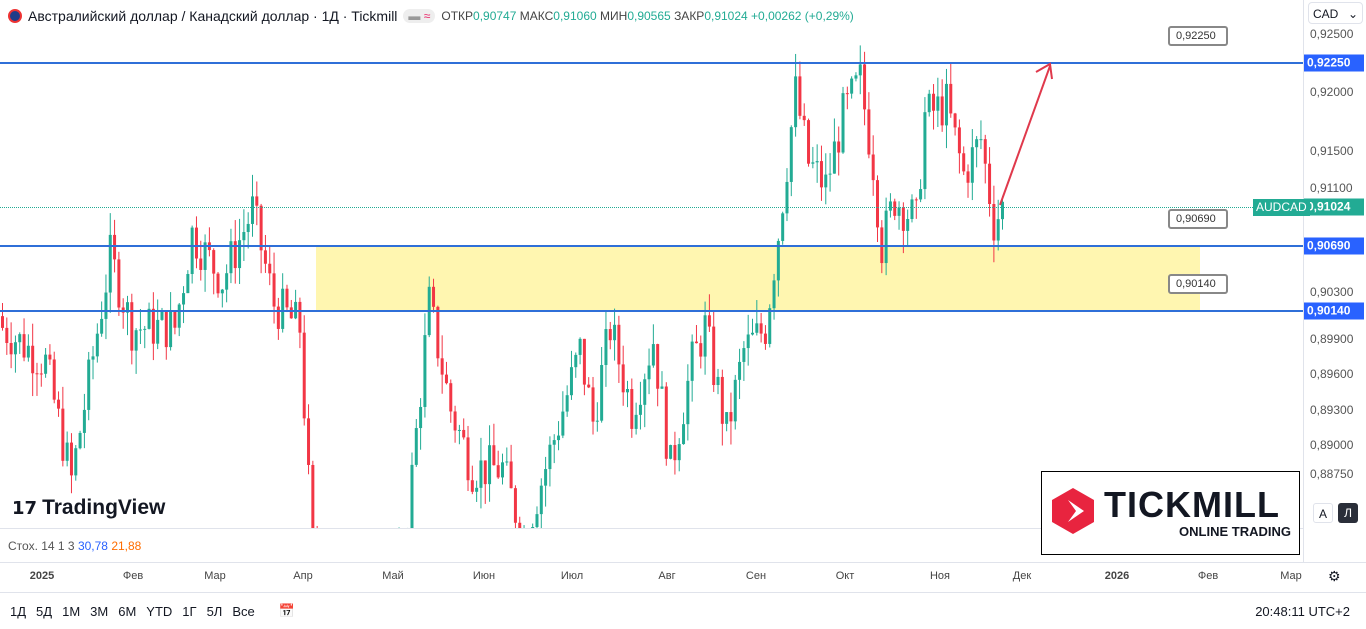 The height and width of the screenshot is (629, 1366). Describe the element at coordinates (651, 208) in the screenshot. I see `last-price-line` at that location.